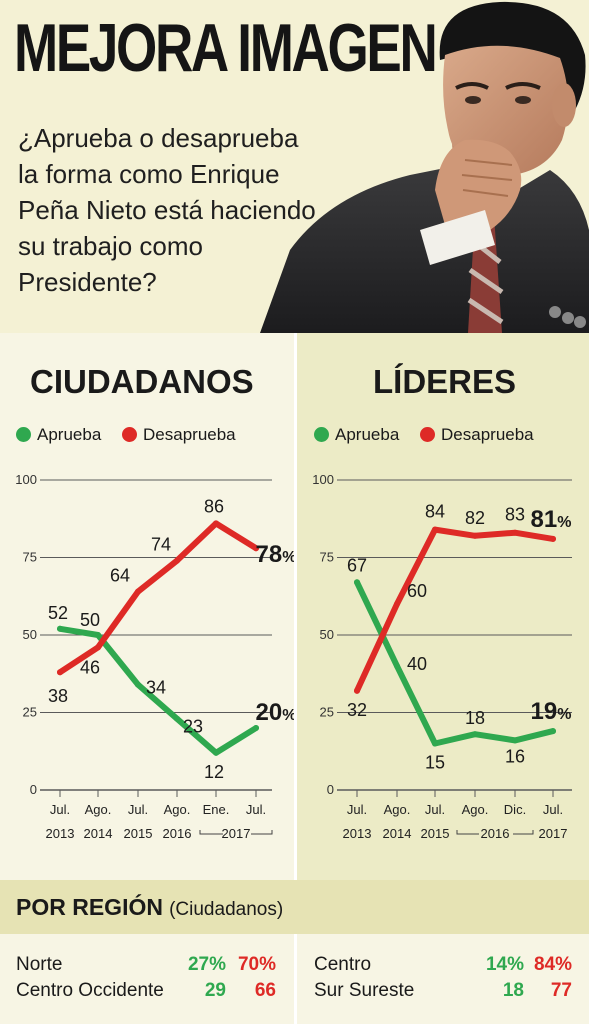  Describe the element at coordinates (327, 557) in the screenshot. I see `y-tick-label: 75` at that location.